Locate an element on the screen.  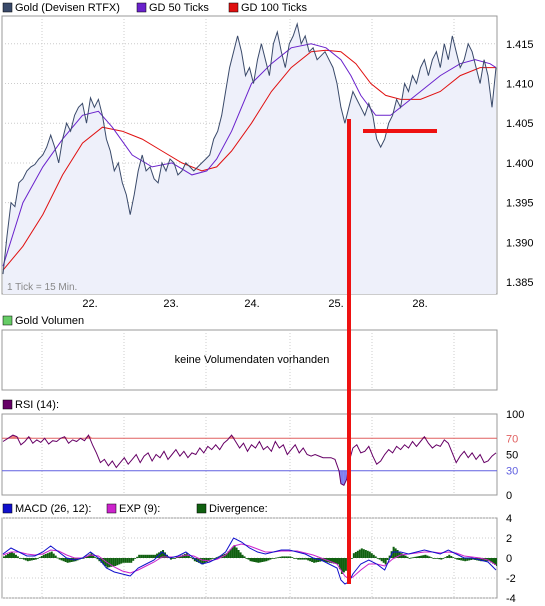
macd-y-tick-label: -2 is located at coordinates (511, 579).